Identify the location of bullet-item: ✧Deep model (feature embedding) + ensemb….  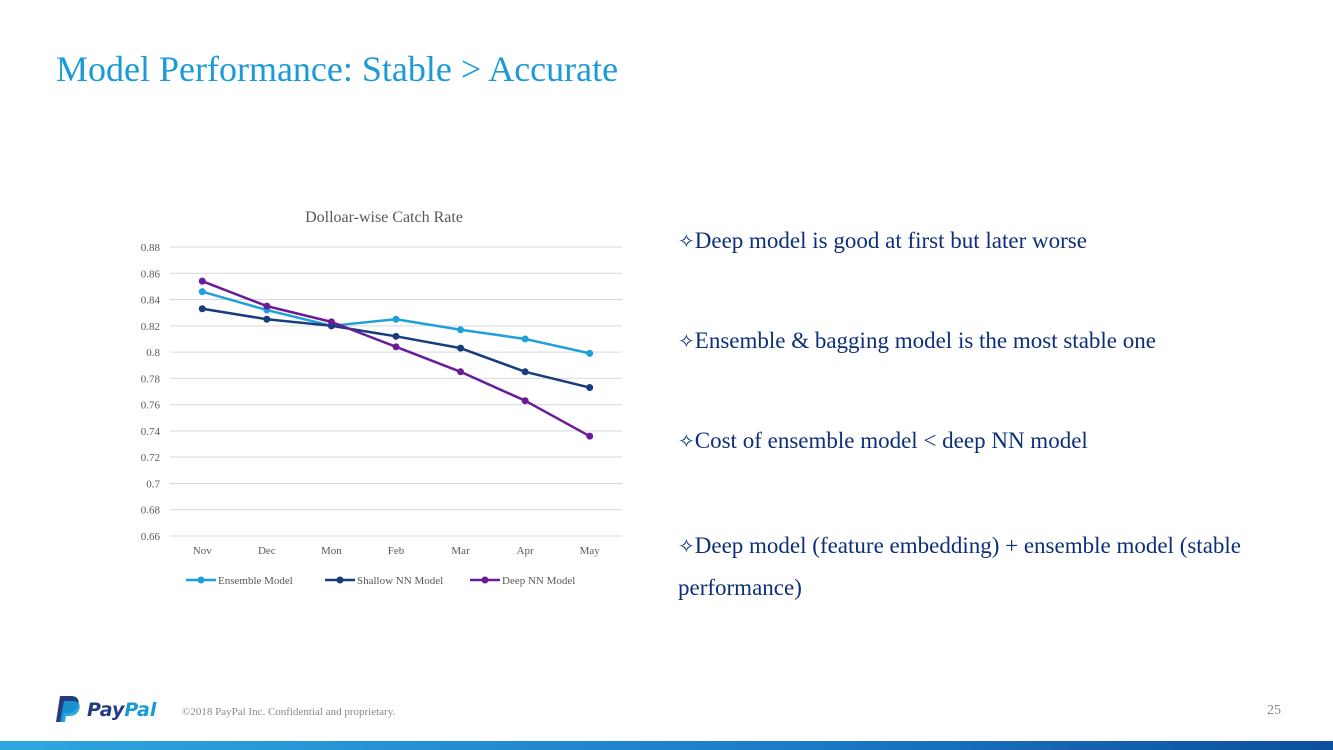
(993, 567).